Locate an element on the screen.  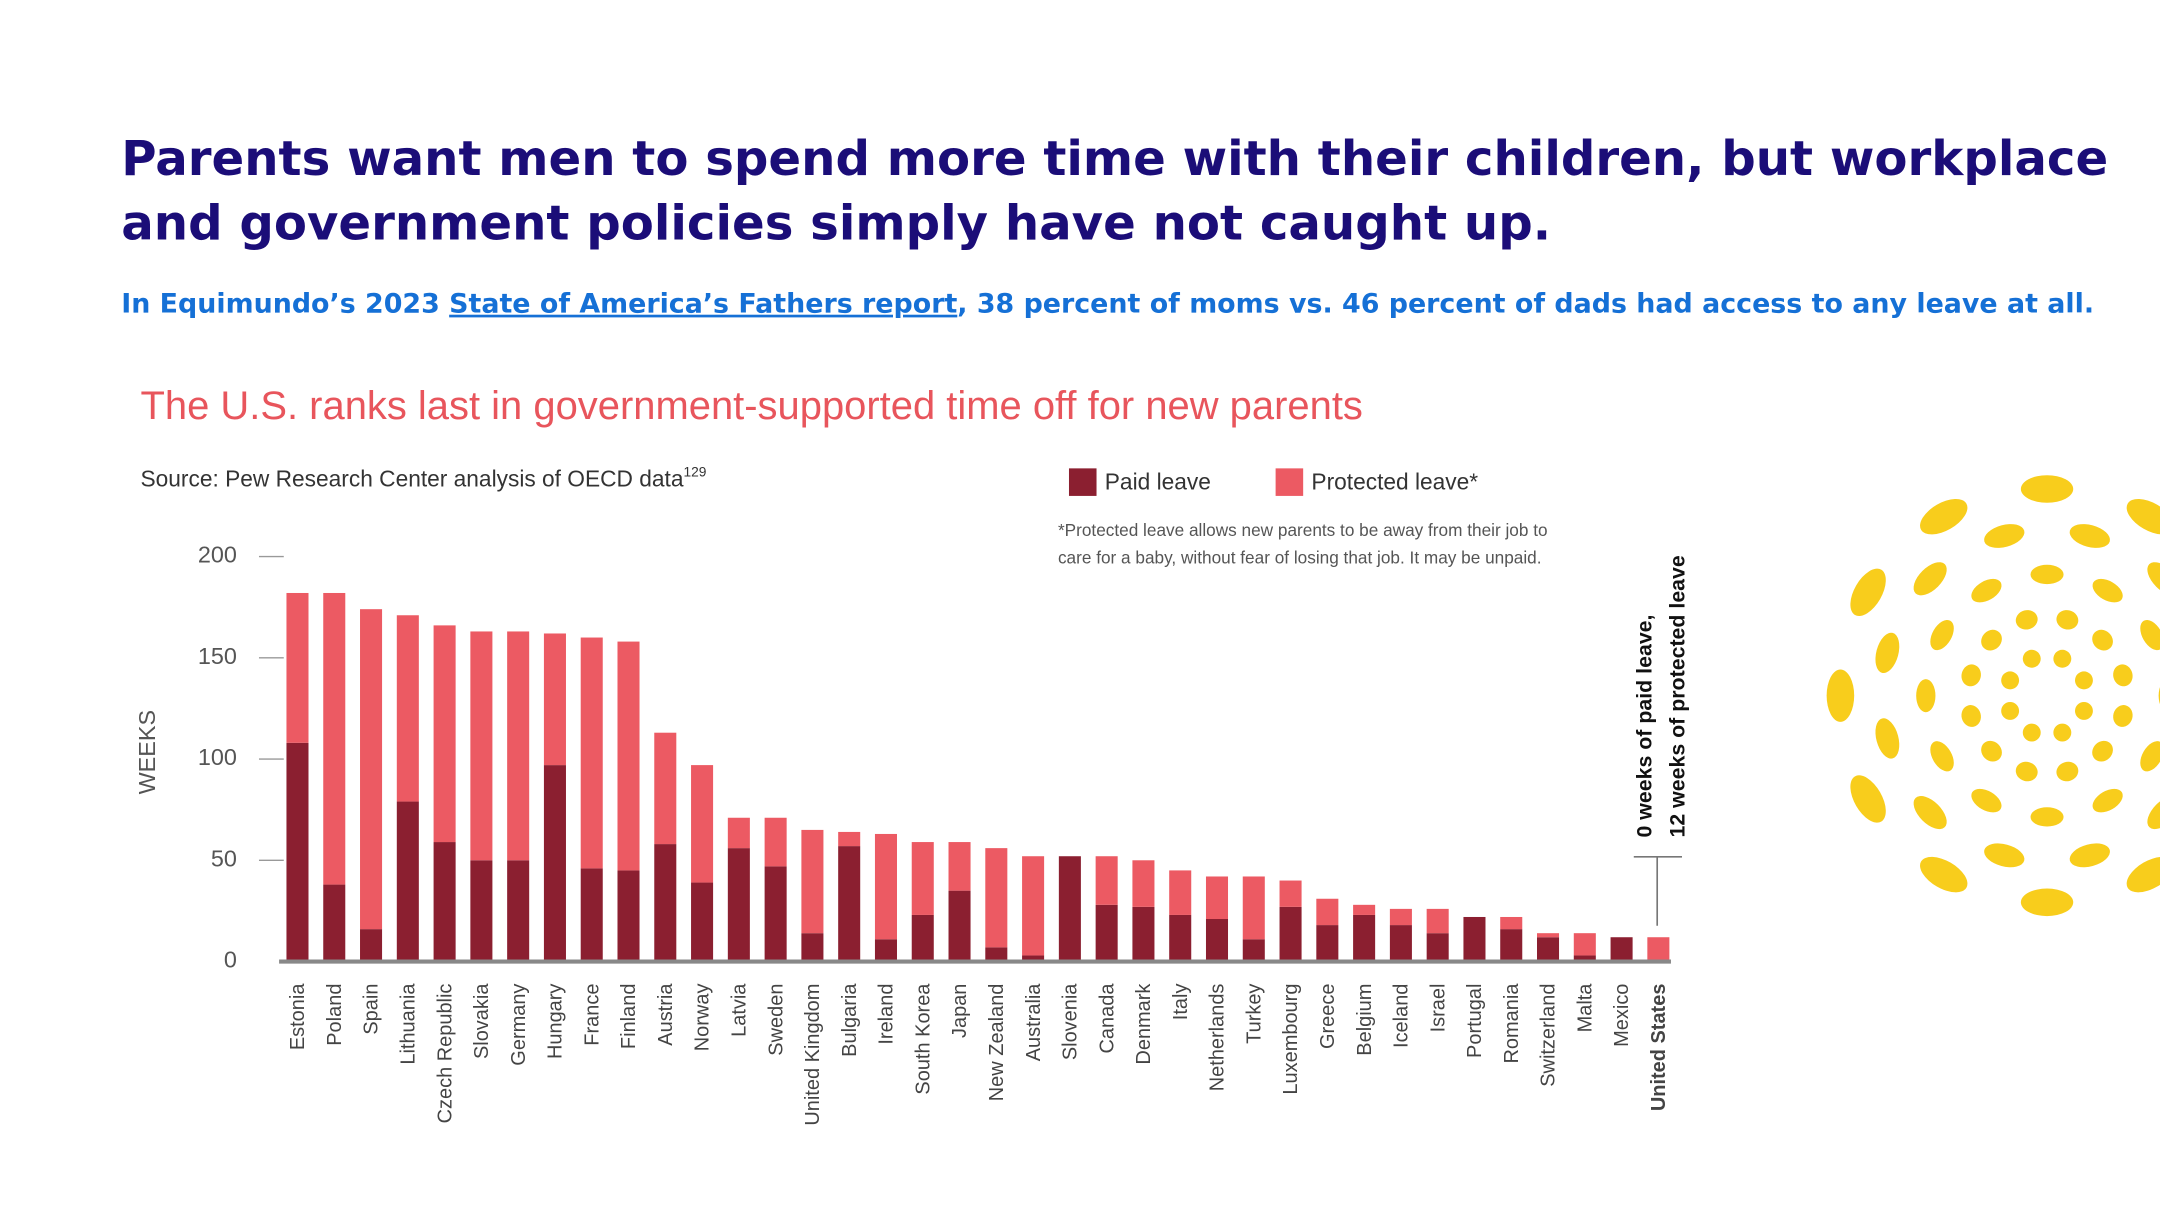
x-tick-label: Ireland is located at coordinates (887, 1014).